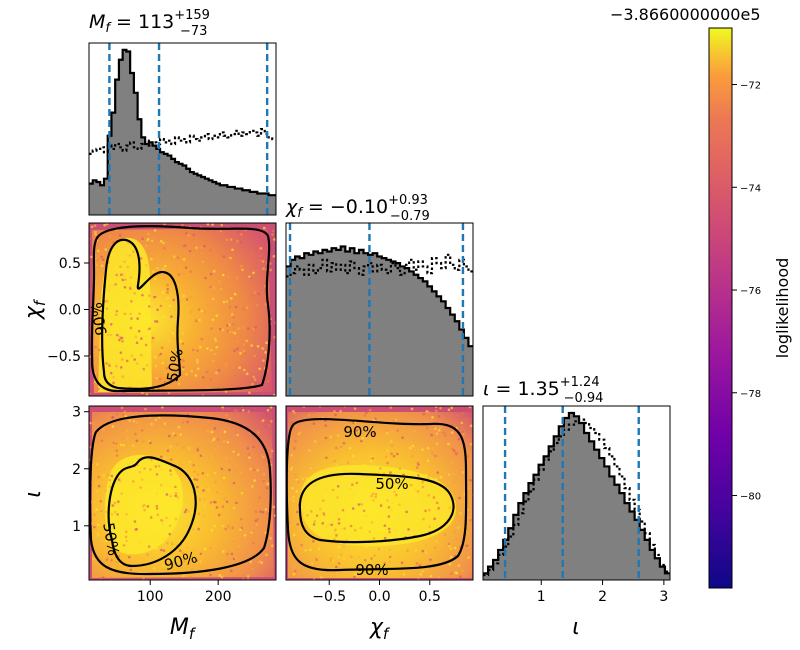 The height and width of the screenshot is (650, 800). Describe the element at coordinates (379, 309) in the screenshot. I see `hist-chi-frame` at that location.